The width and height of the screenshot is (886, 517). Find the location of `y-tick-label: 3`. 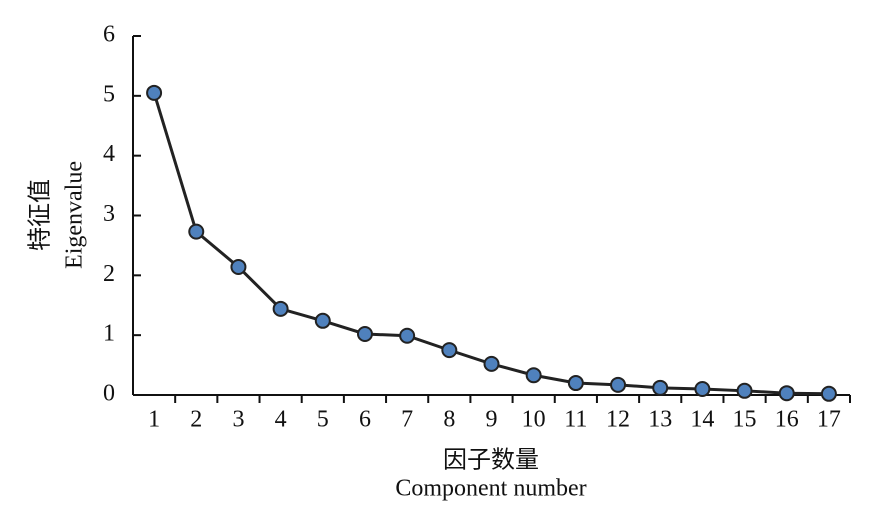

y-tick-label: 3 is located at coordinates (109, 214).